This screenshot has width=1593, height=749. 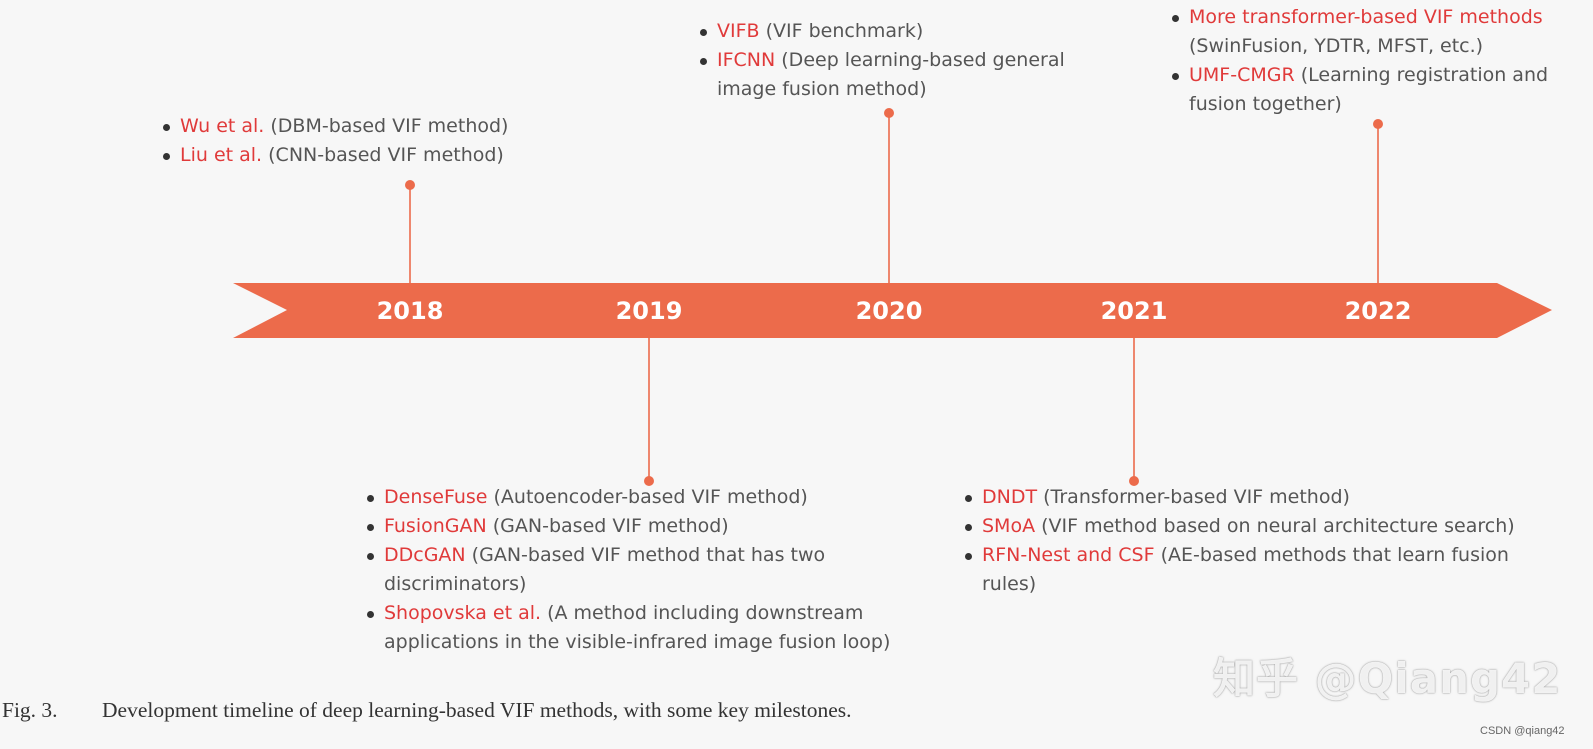 I want to click on milestone-item: VIFB (VIF benchmark), so click(x=909, y=31).